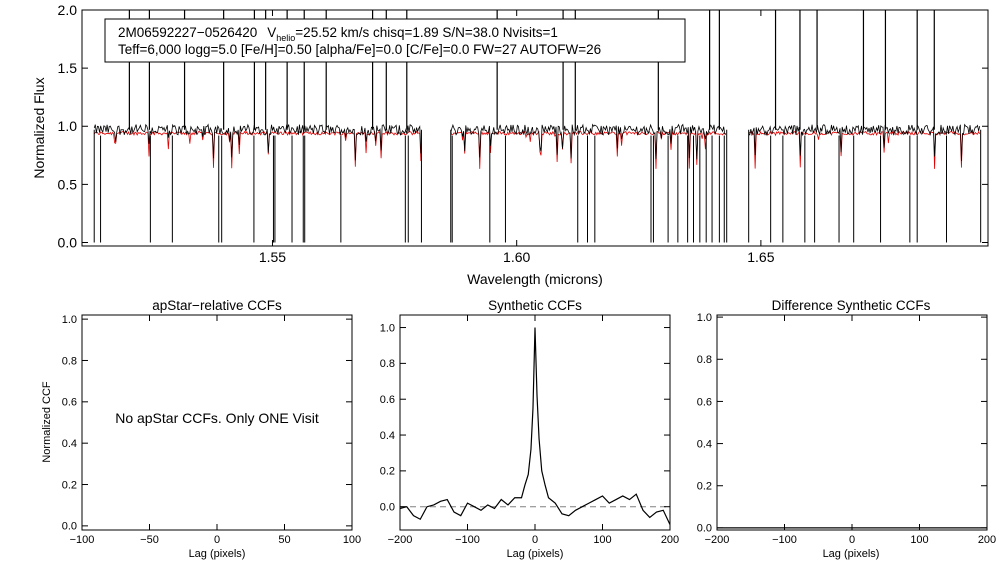 The image size is (1008, 576). I want to click on apstar-ccf-y-ticks: 0.0 0.2 0.4 0.6 0.8 1.0, so click(207, 423).